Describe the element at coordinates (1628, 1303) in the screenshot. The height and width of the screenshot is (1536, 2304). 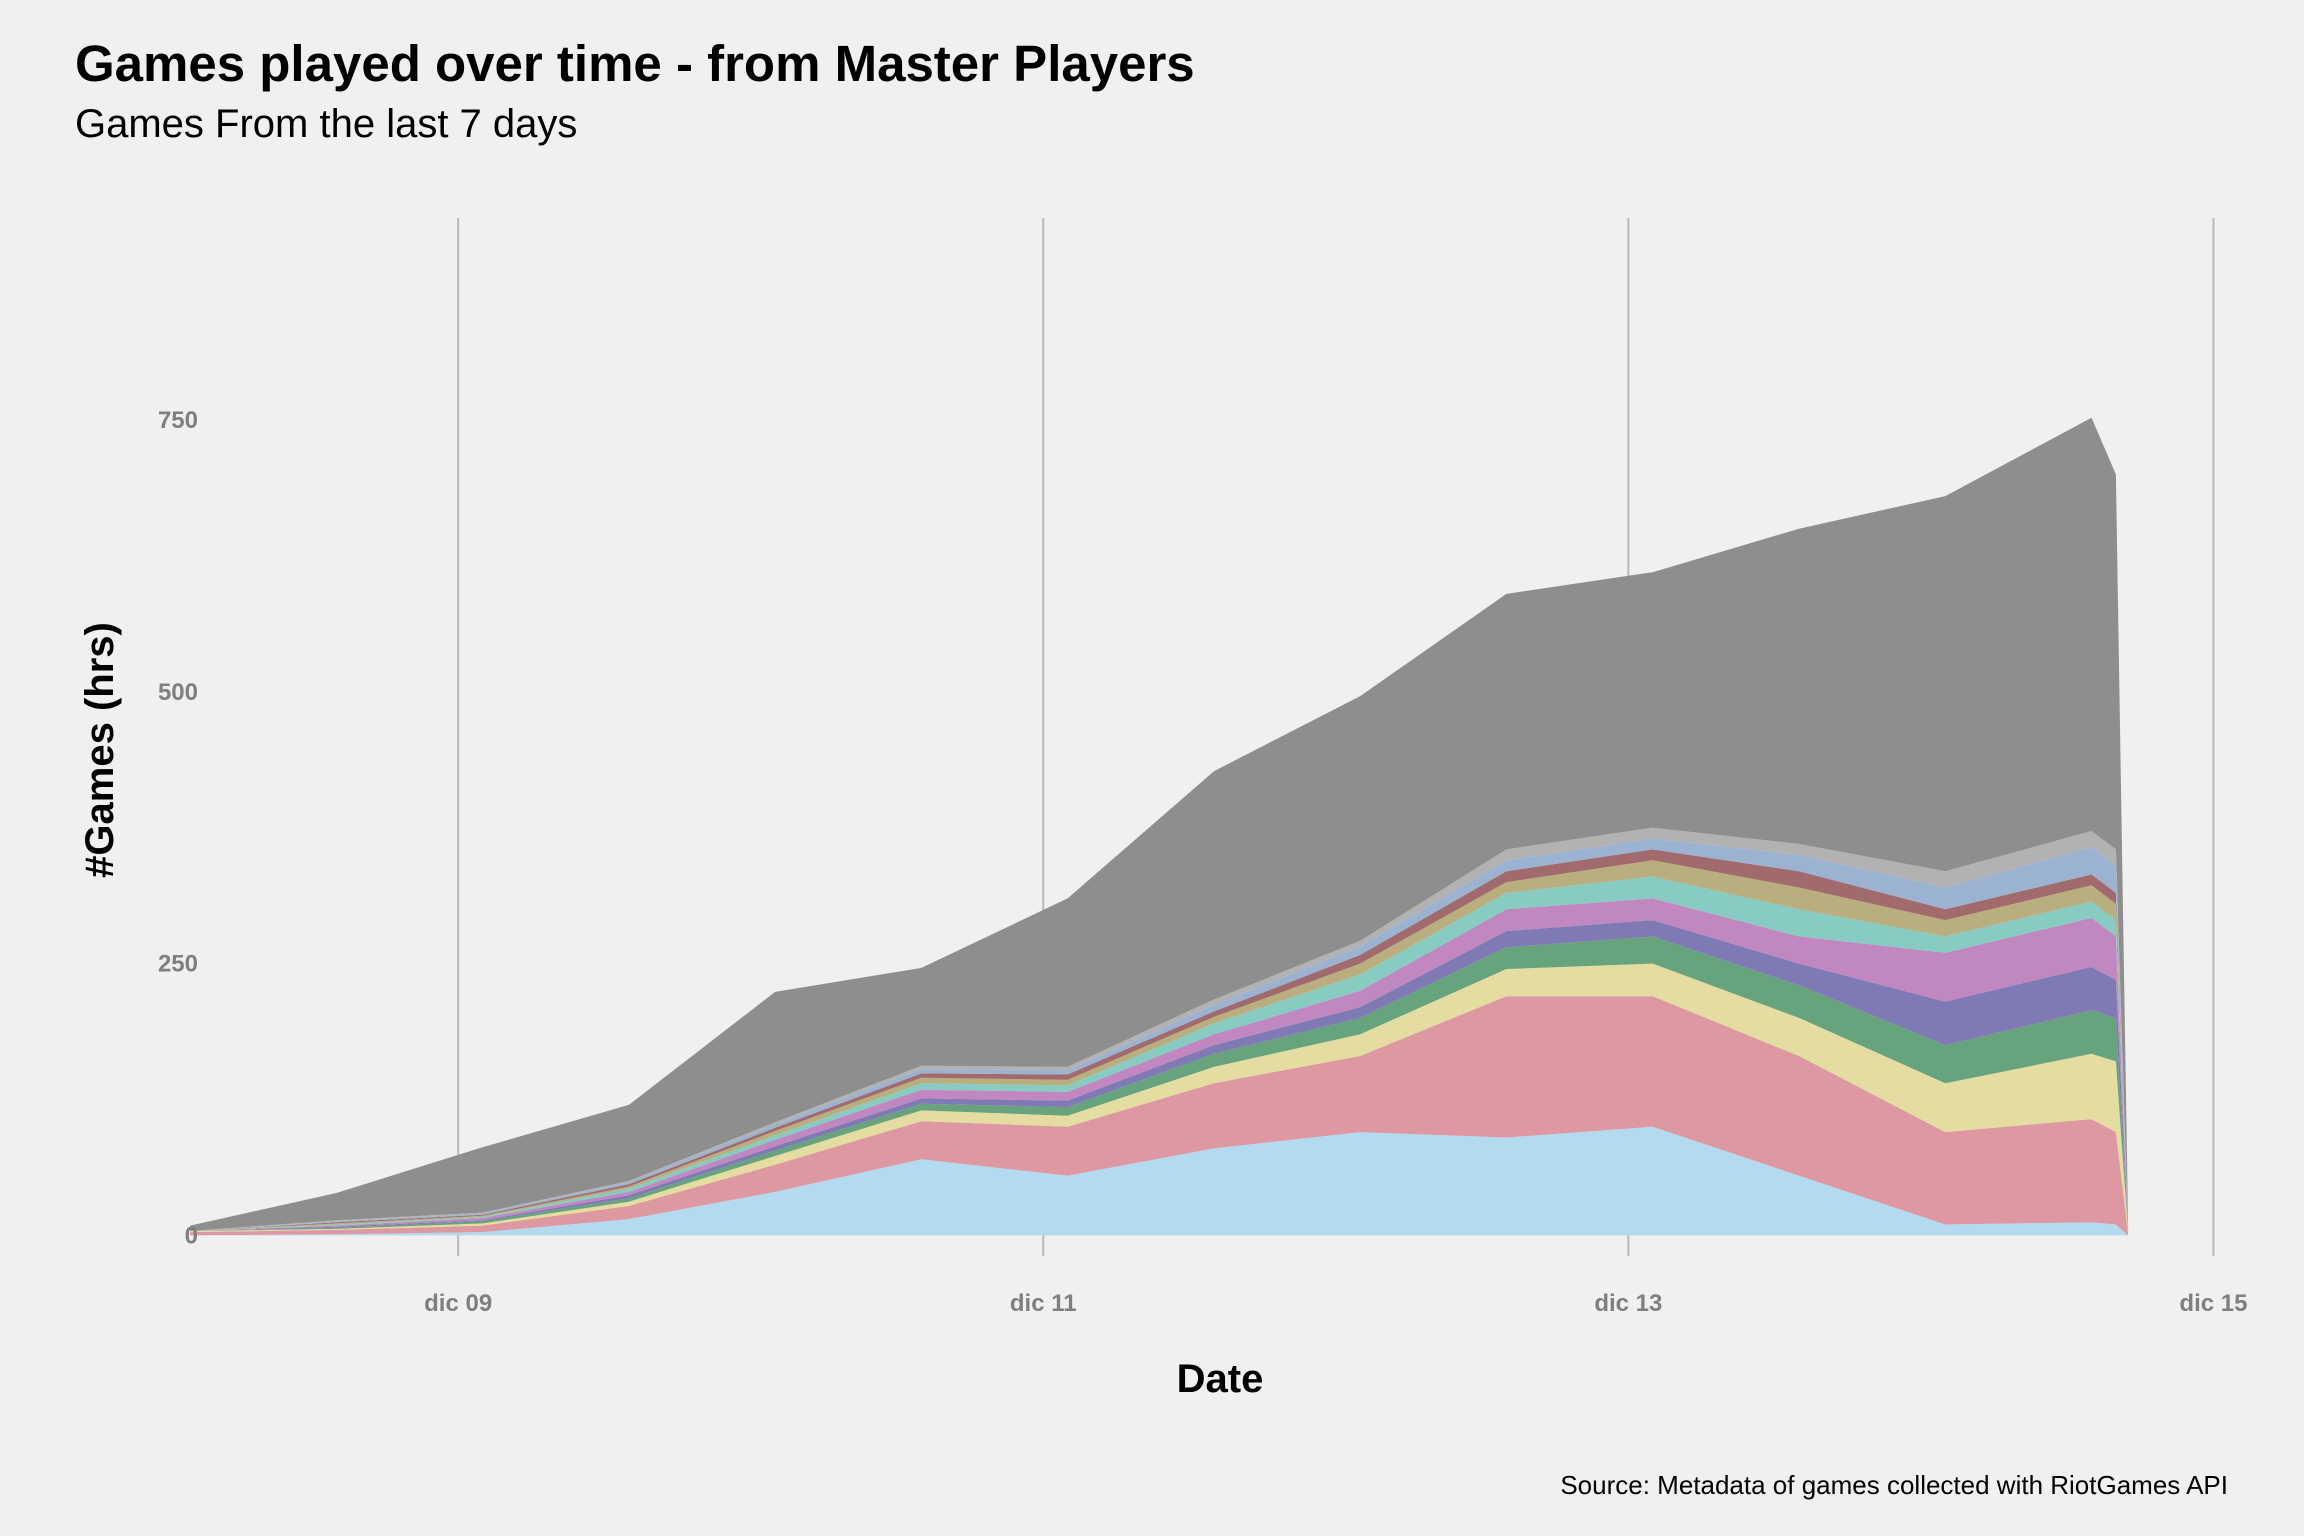
I see `x-tick-label: dic 13` at that location.